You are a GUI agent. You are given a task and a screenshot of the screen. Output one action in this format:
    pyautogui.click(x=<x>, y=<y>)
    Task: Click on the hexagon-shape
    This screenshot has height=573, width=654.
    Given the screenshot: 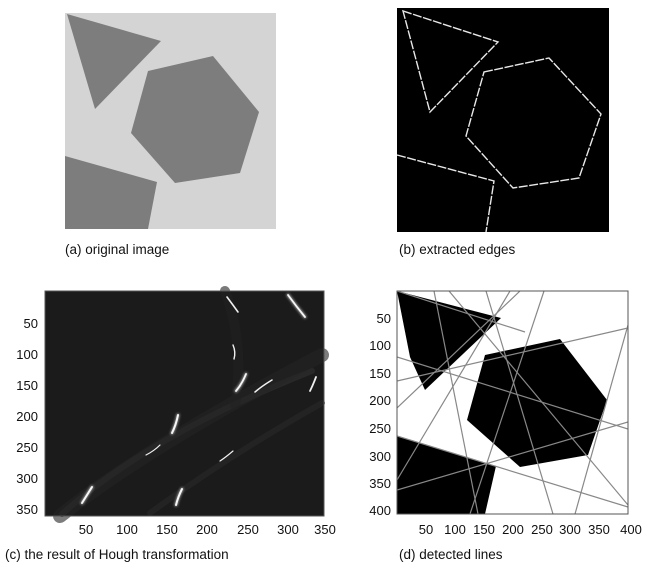 What is the action you would take?
    pyautogui.click(x=195, y=119)
    